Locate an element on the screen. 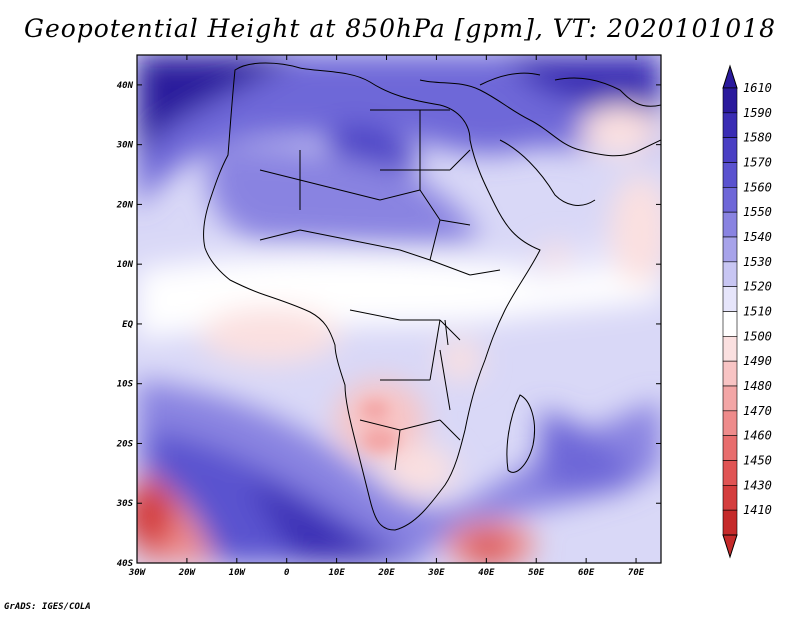 The image size is (800, 618). lon-label: 30W is located at coordinates (137, 573).